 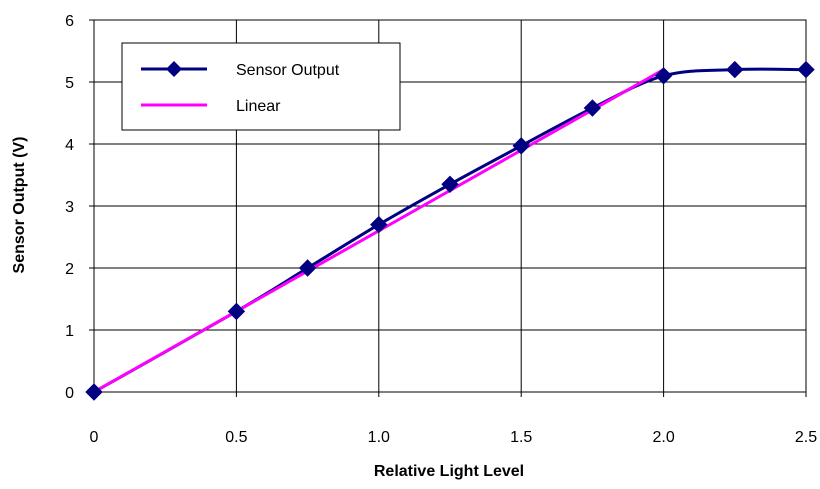 I want to click on x-tick-label: 0, so click(x=94, y=437).